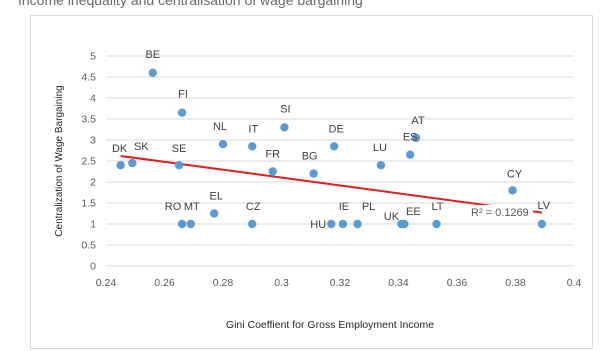 The height and width of the screenshot is (351, 605). What do you see at coordinates (404, 224) in the screenshot?
I see `data-point-ee` at bounding box center [404, 224].